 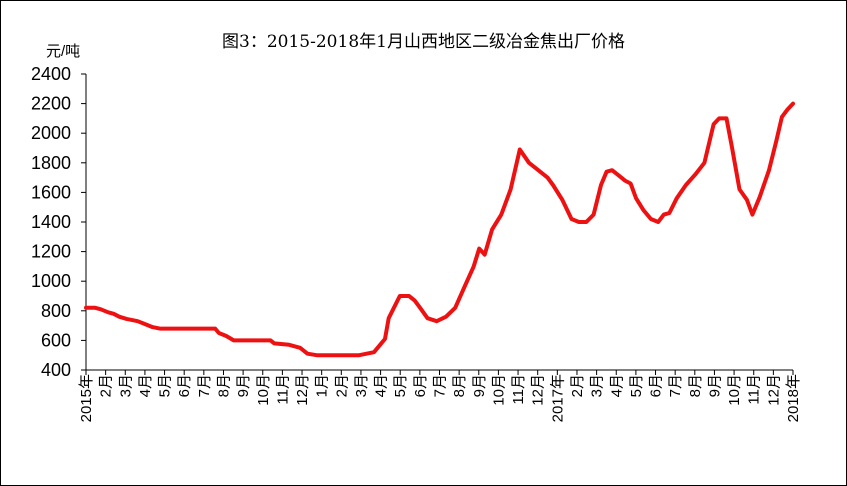 What do you see at coordinates (56, 340) in the screenshot?
I see `y-tick-label: 600` at bounding box center [56, 340].